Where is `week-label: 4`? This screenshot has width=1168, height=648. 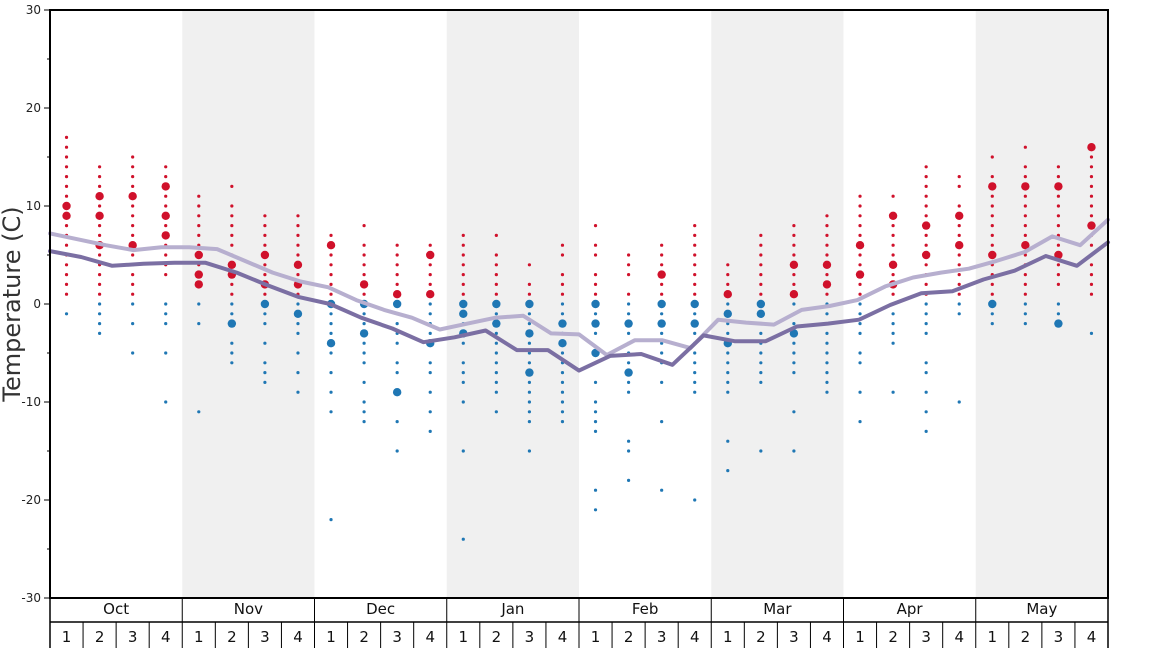
week-label: 4 is located at coordinates (959, 637).